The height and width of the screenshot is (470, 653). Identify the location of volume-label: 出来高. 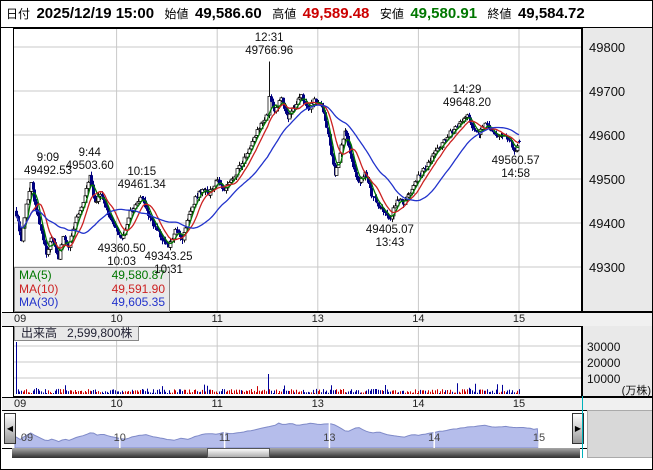
(39, 333).